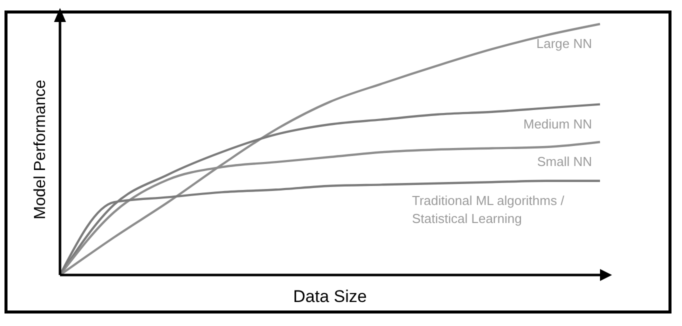  I want to click on x-axis-title: Data Size, so click(330, 296).